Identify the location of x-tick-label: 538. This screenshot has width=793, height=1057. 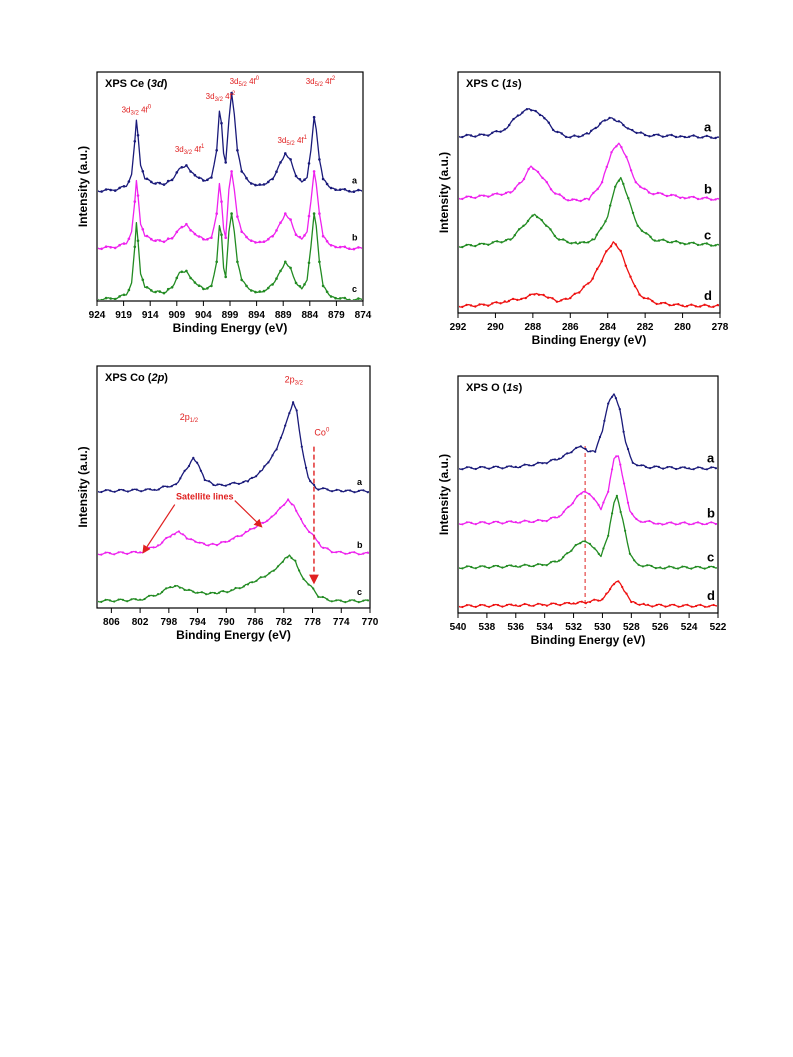
(487, 627).